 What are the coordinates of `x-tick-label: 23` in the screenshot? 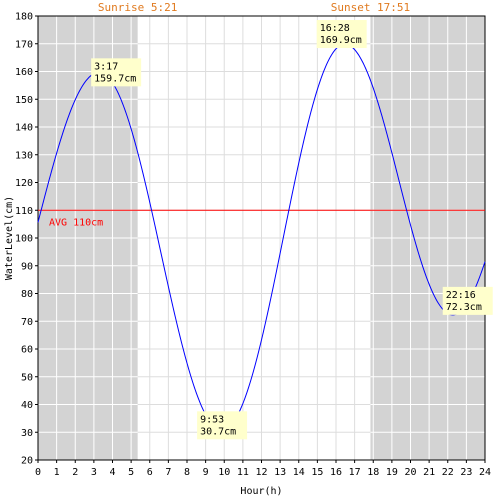 It's located at (466, 472).